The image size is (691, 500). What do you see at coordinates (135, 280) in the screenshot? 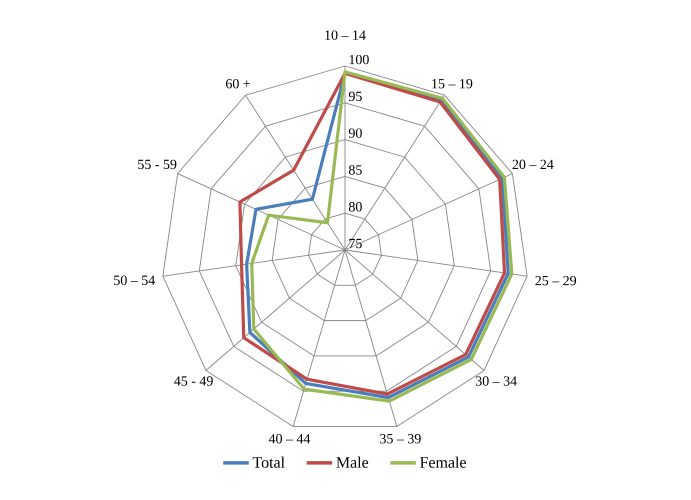
I see `spoke-label: 50 – 54` at bounding box center [135, 280].